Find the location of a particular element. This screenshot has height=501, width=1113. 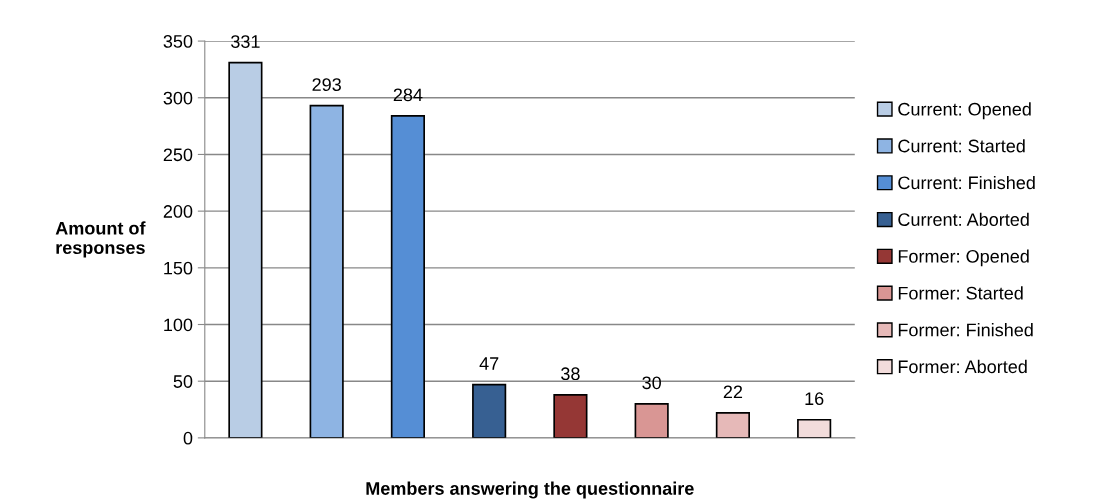

y-tick-label: 100 is located at coordinates (178, 325).